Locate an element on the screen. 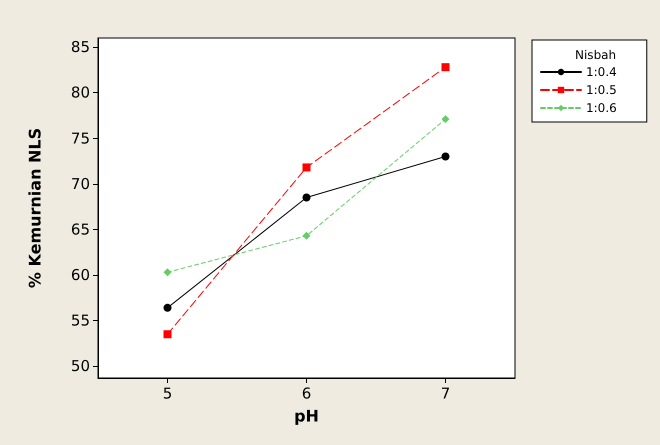  y-tick-label: 70 is located at coordinates (80, 183).